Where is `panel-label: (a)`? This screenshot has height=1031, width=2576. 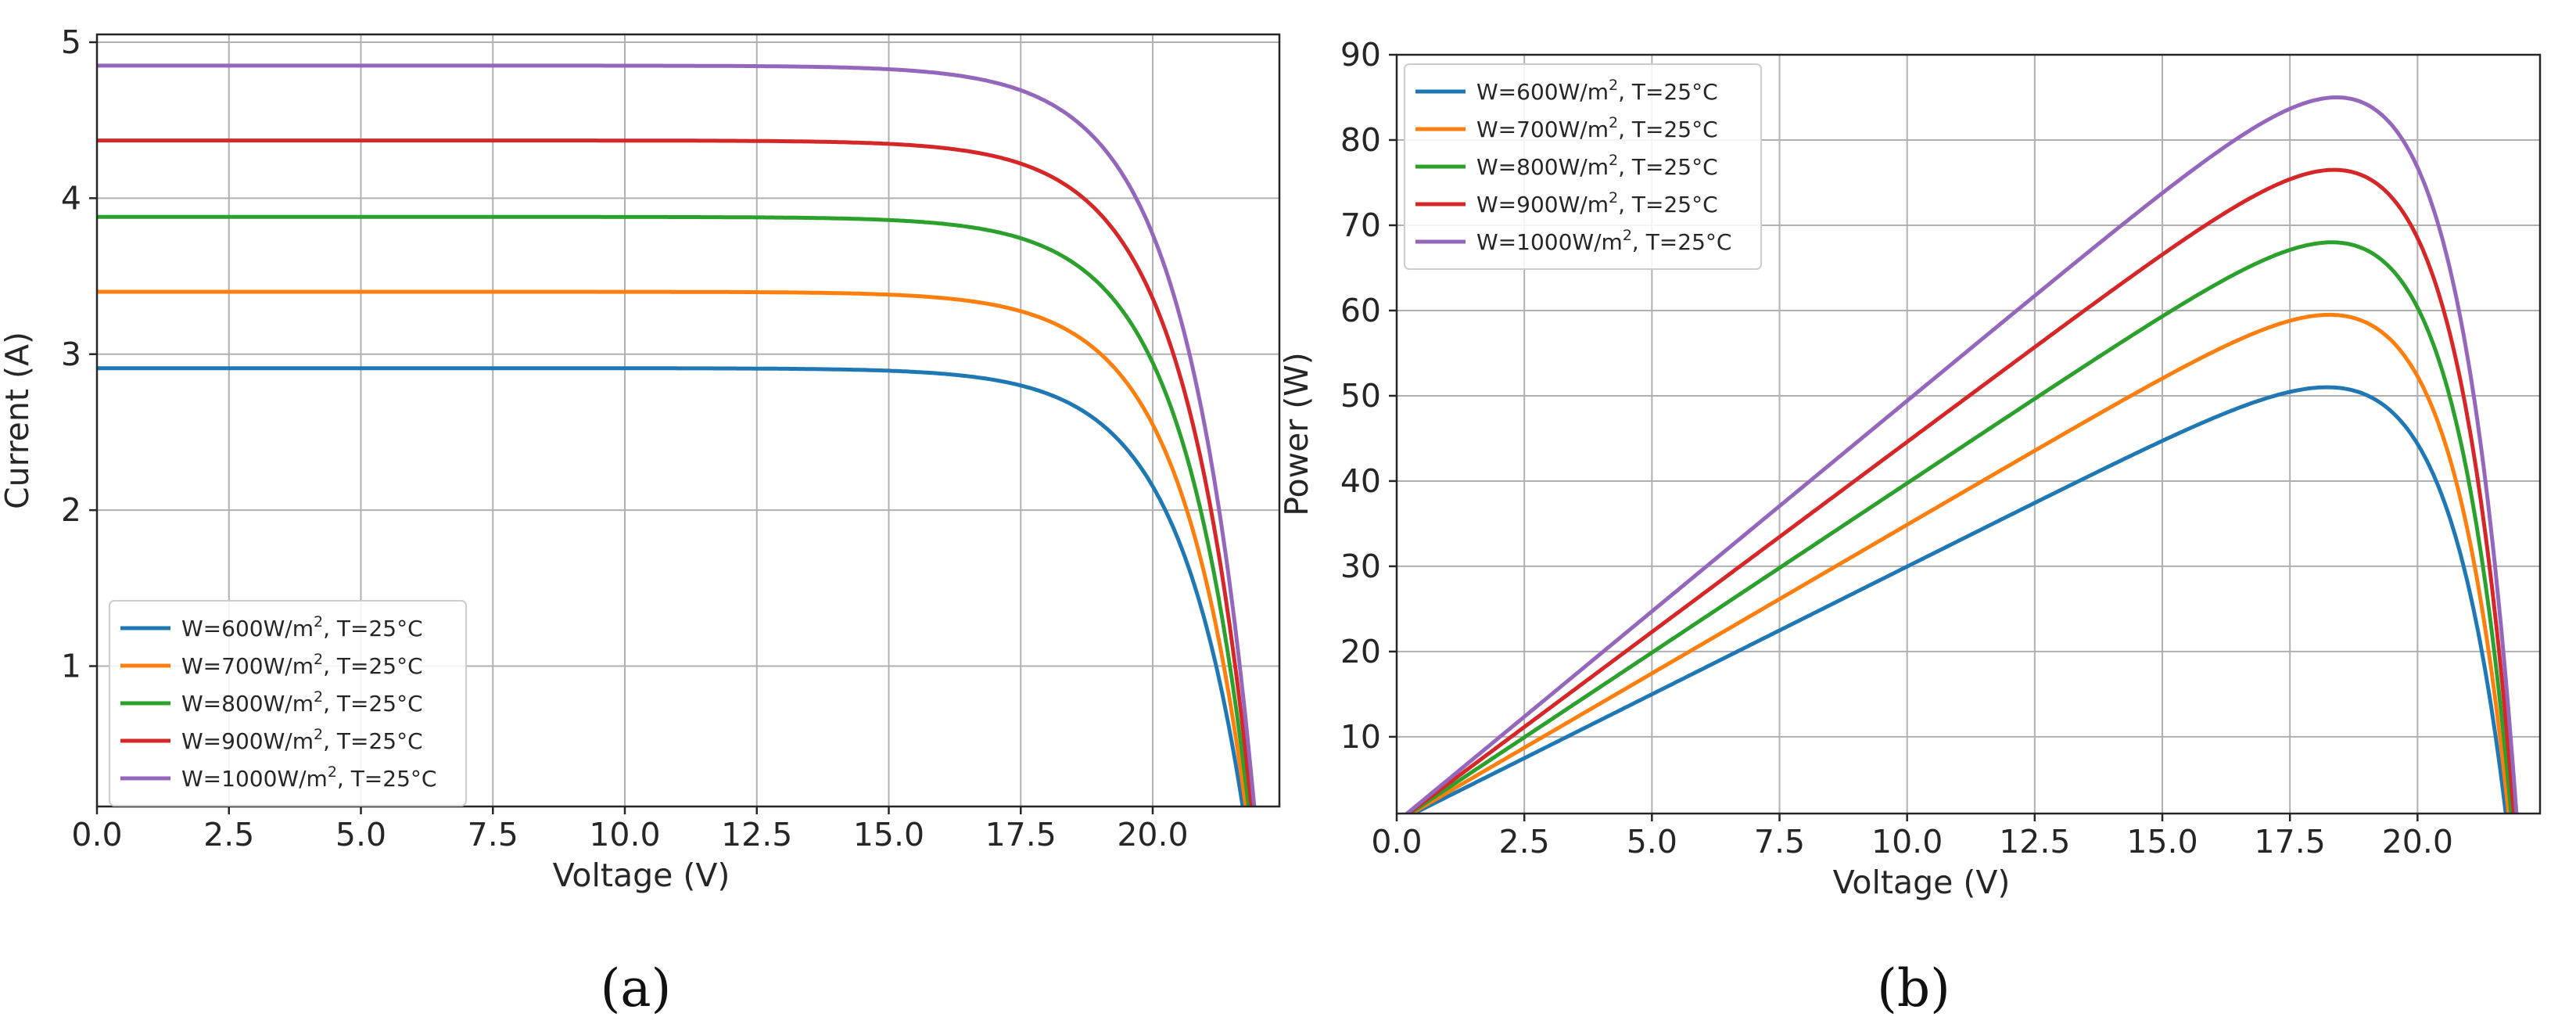 panel-label: (a) is located at coordinates (636, 988).